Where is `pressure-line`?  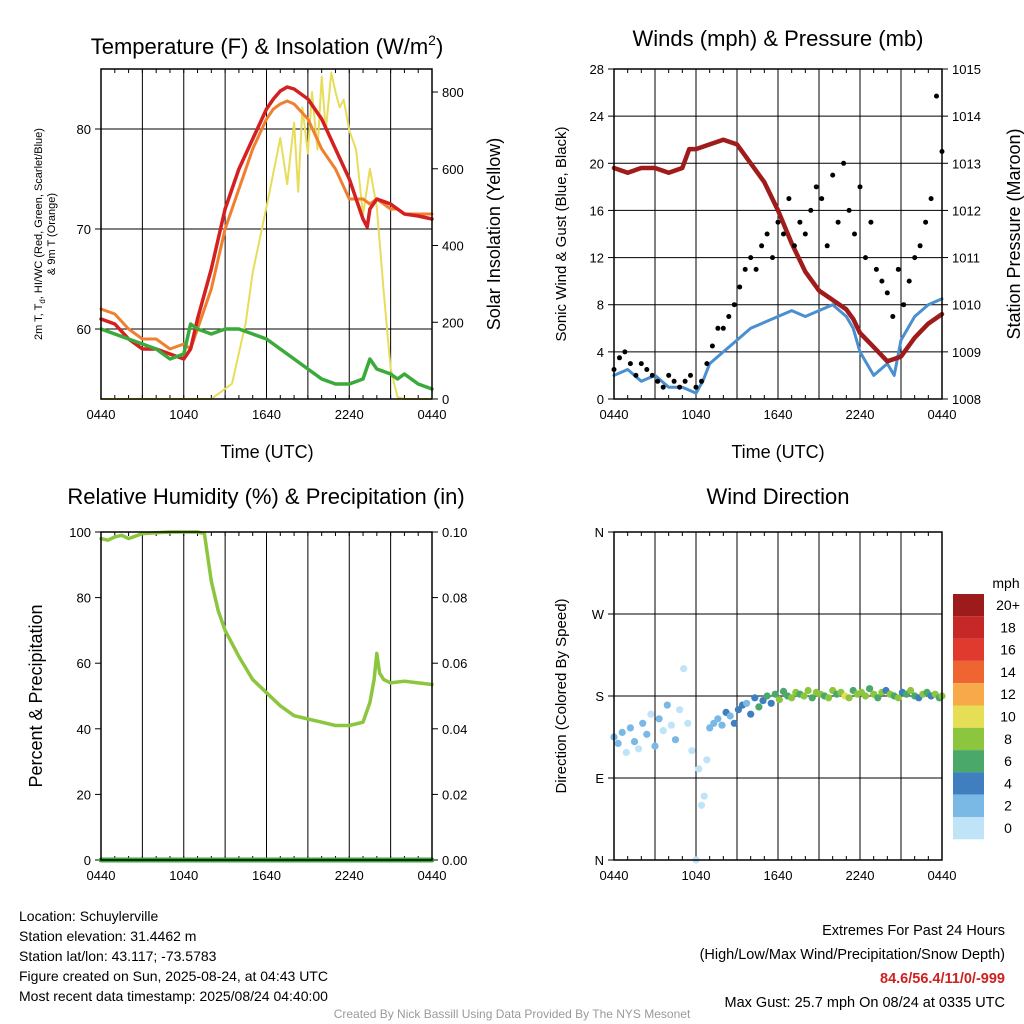
pressure-line is located at coordinates (778, 250).